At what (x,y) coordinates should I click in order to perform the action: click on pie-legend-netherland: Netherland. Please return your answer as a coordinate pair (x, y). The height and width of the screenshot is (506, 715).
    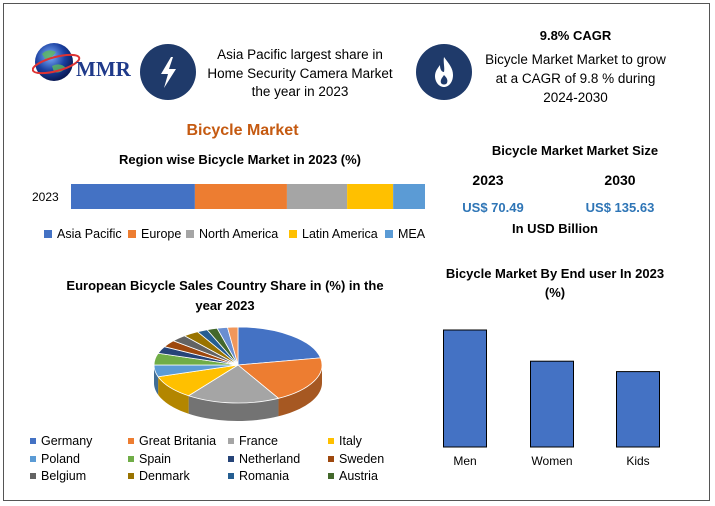
    Looking at the image, I should click on (264, 459).